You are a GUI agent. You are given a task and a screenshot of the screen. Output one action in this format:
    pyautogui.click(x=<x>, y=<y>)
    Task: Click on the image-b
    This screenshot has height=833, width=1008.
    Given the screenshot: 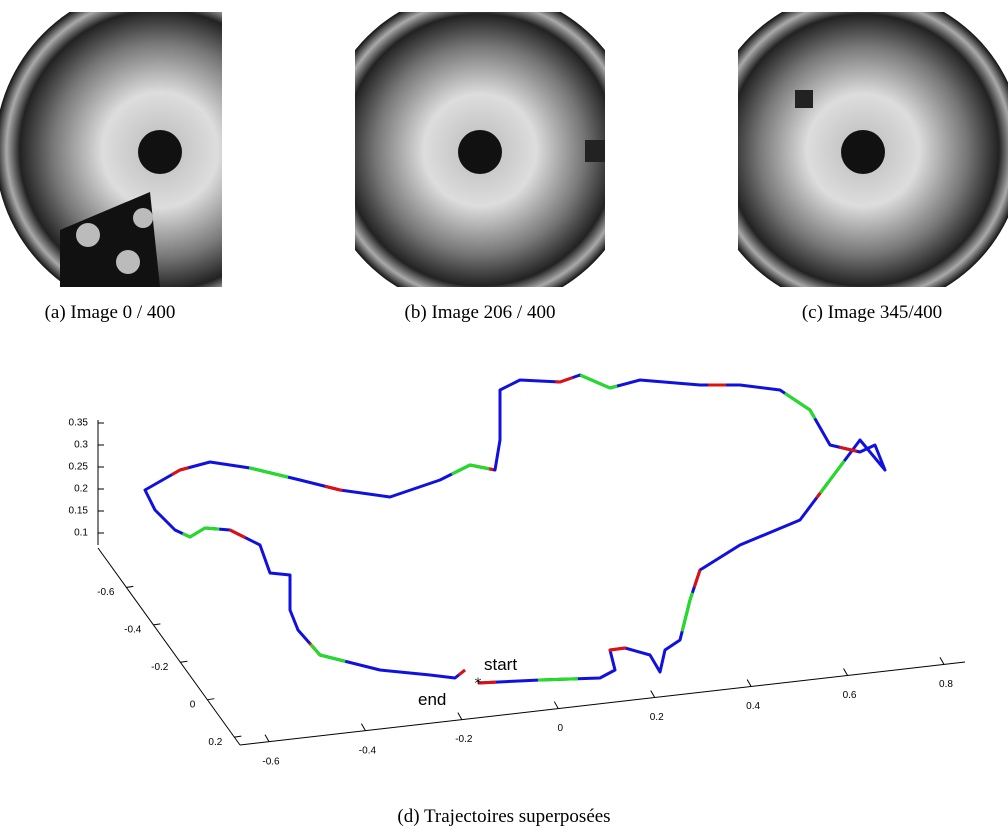 What is the action you would take?
    pyautogui.click(x=480, y=149)
    